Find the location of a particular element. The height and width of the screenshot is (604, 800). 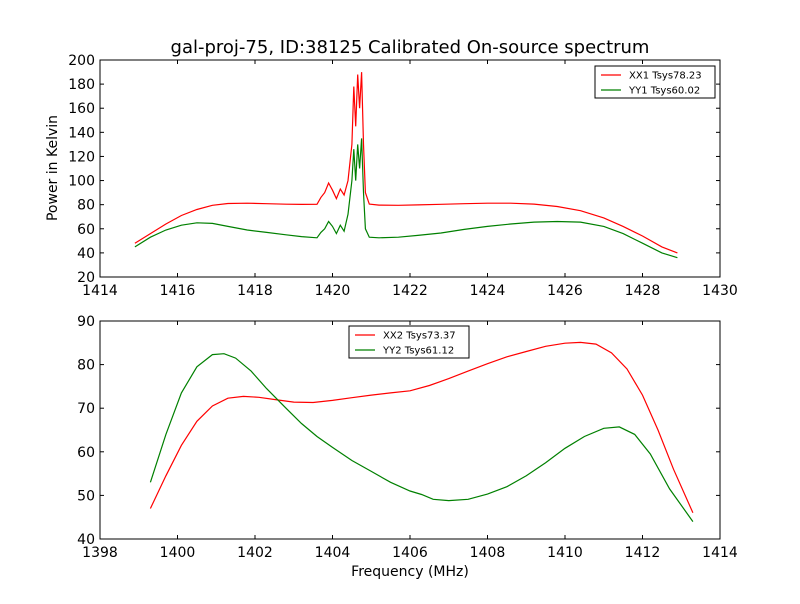

top-y-tick-label: 160 is located at coordinates (81, 109).